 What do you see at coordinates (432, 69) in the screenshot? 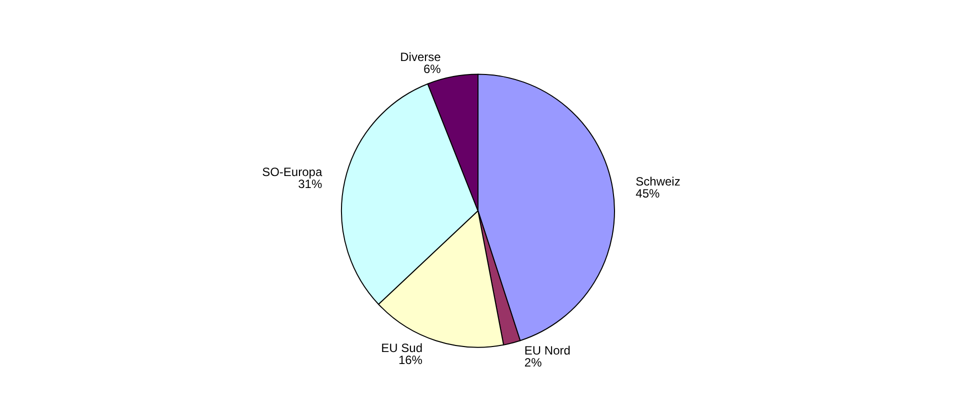
I see `data-label: 6%` at bounding box center [432, 69].